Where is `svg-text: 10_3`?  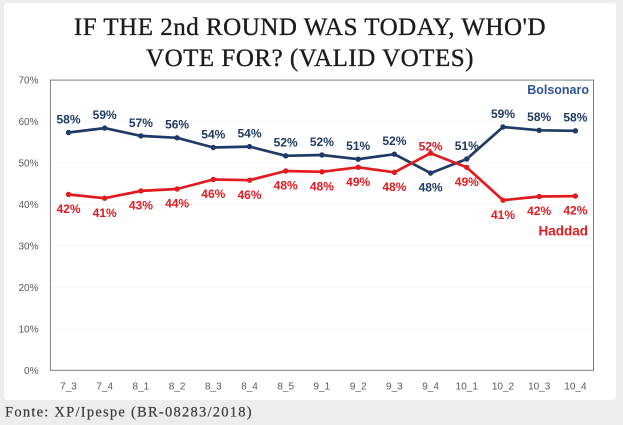
svg-text: 10_3 is located at coordinates (539, 387).